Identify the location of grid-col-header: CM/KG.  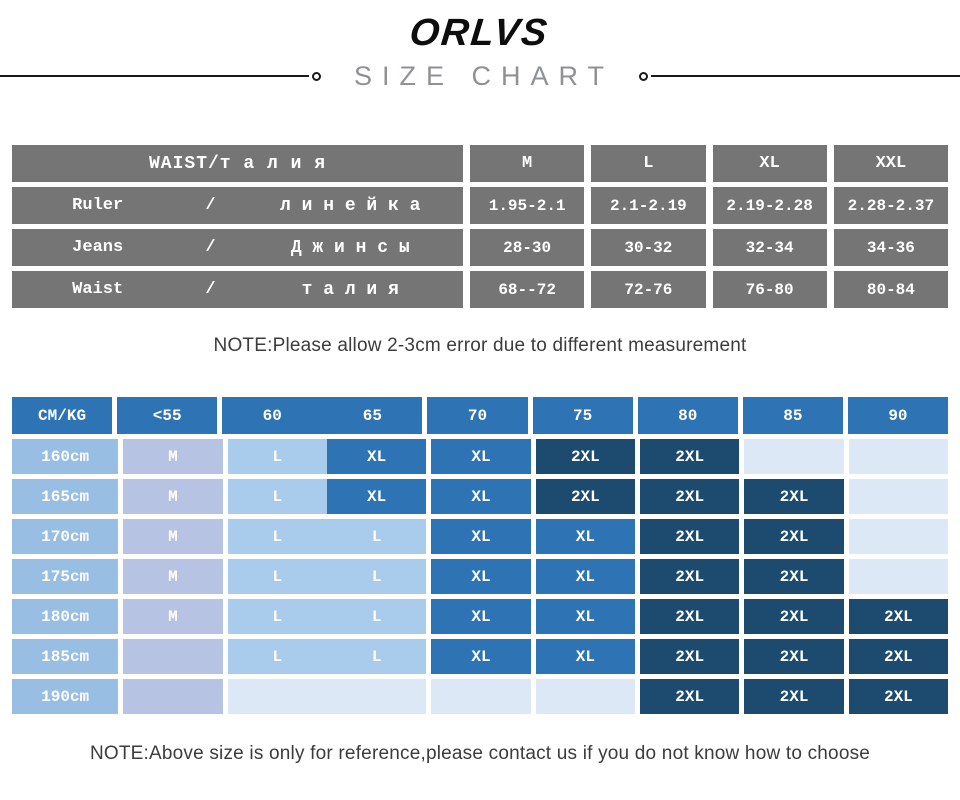
(62, 415).